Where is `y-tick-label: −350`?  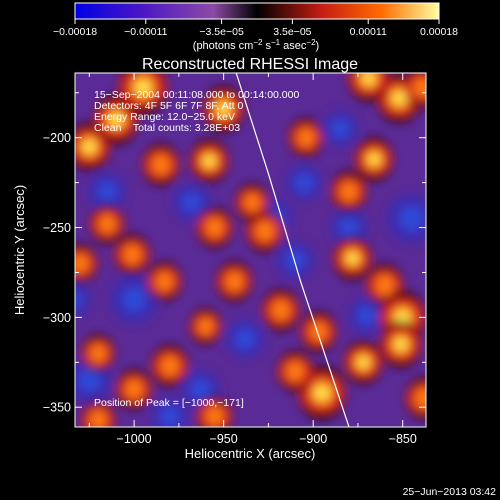 y-tick-label: −350 is located at coordinates (57, 408).